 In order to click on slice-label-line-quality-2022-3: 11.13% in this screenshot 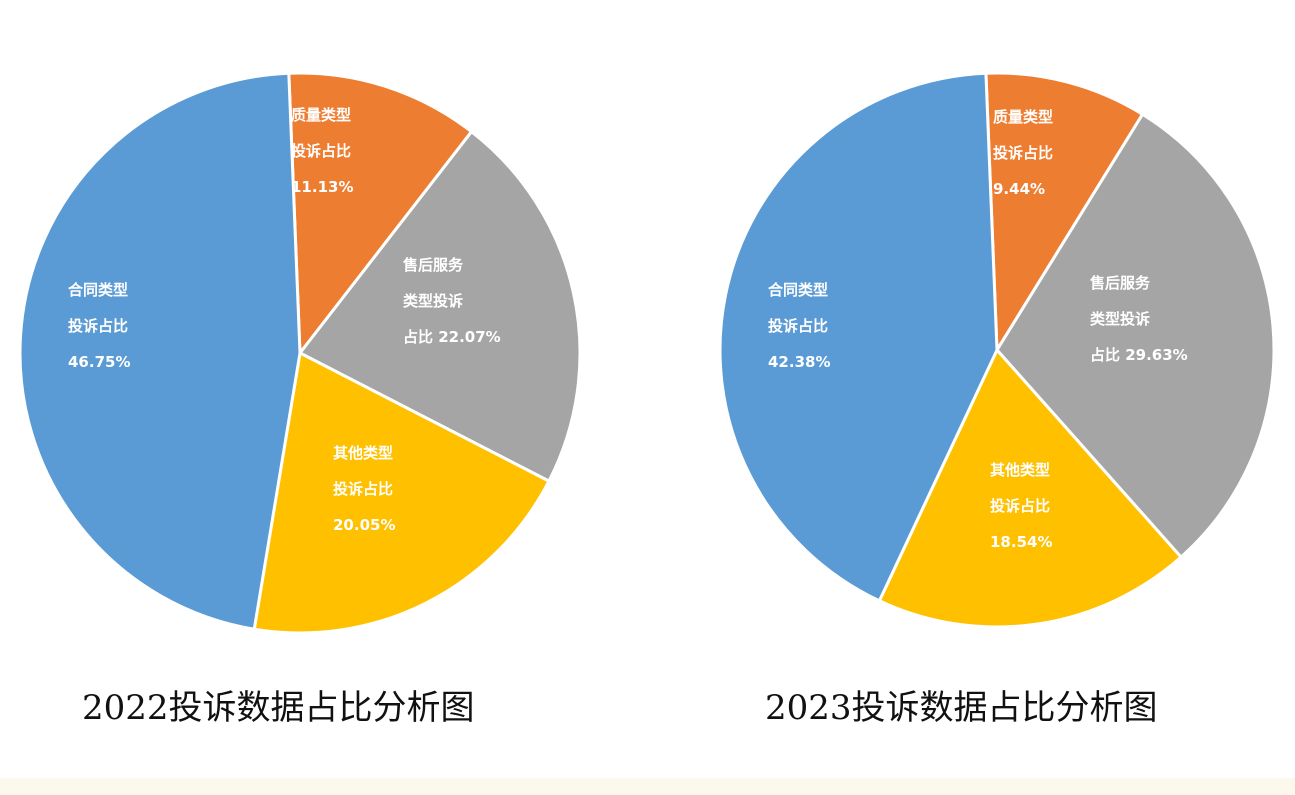, I will do `click(322, 187)`.